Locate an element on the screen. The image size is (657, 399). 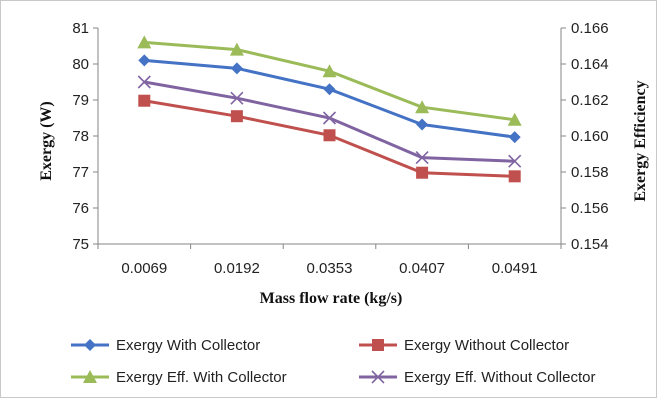
legend-item: Exergy Eff. With Collector is located at coordinates (179, 377).